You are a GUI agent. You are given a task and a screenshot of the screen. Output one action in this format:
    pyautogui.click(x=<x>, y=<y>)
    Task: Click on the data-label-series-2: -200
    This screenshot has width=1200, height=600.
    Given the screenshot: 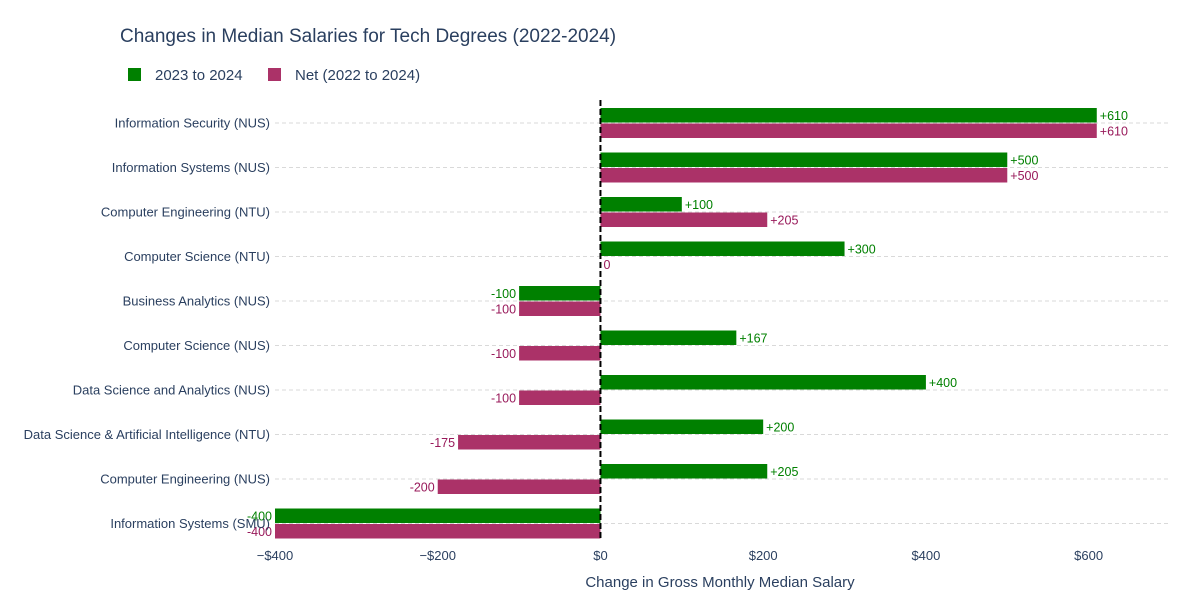 What is the action you would take?
    pyautogui.click(x=422, y=487)
    